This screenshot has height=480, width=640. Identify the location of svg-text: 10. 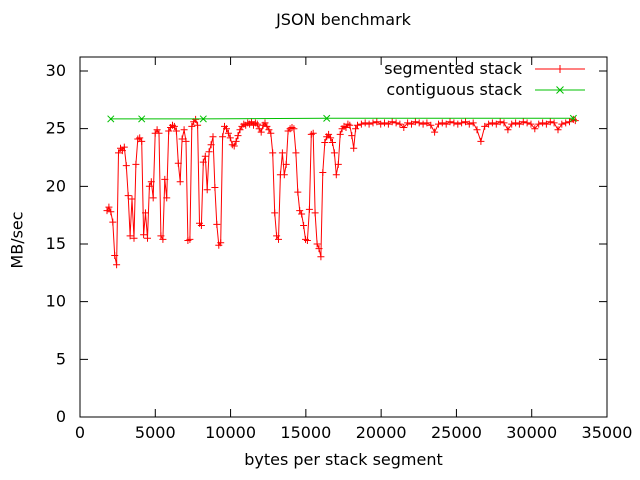
(56, 301).